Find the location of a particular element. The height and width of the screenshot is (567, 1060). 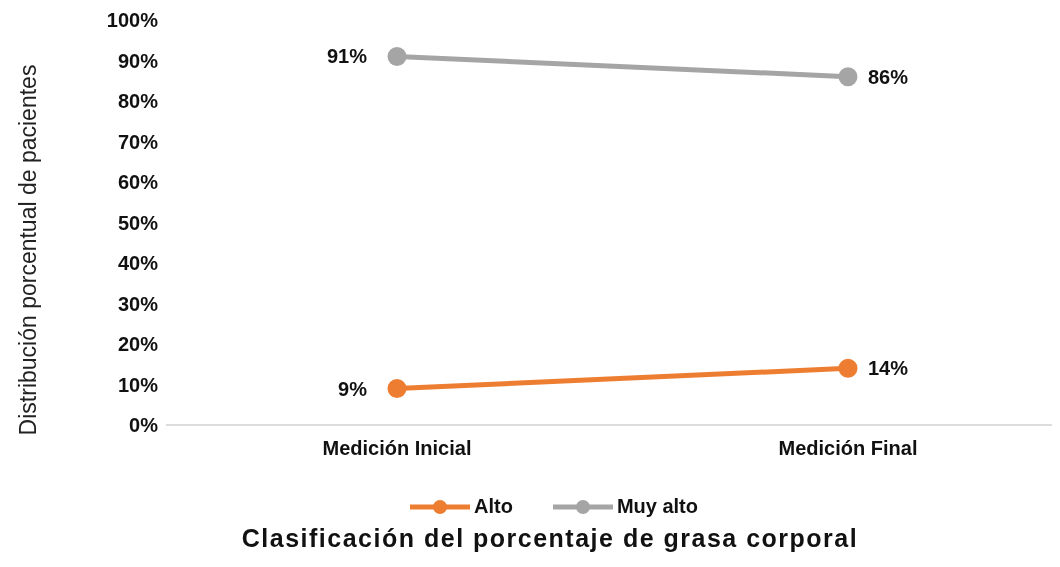

data-label: 86% is located at coordinates (888, 76).